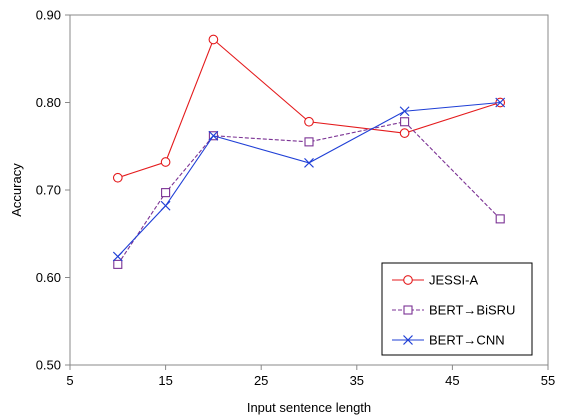 The image size is (562, 417). I want to click on y-tick-label: 0.50, so click(48, 365).